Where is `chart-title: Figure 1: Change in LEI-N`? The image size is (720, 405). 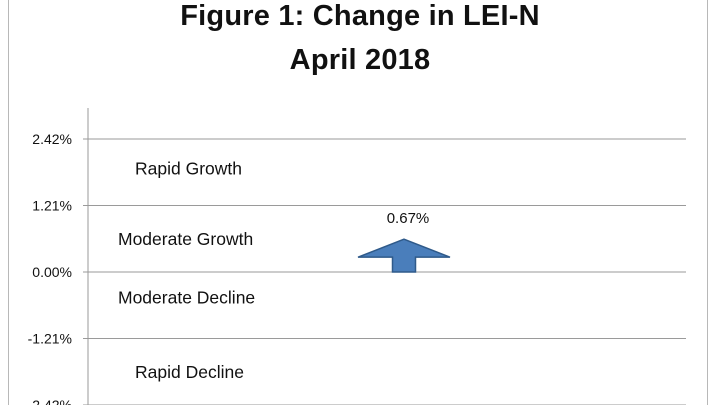
chart-title: Figure 1: Change in LEI-N is located at coordinates (360, 16).